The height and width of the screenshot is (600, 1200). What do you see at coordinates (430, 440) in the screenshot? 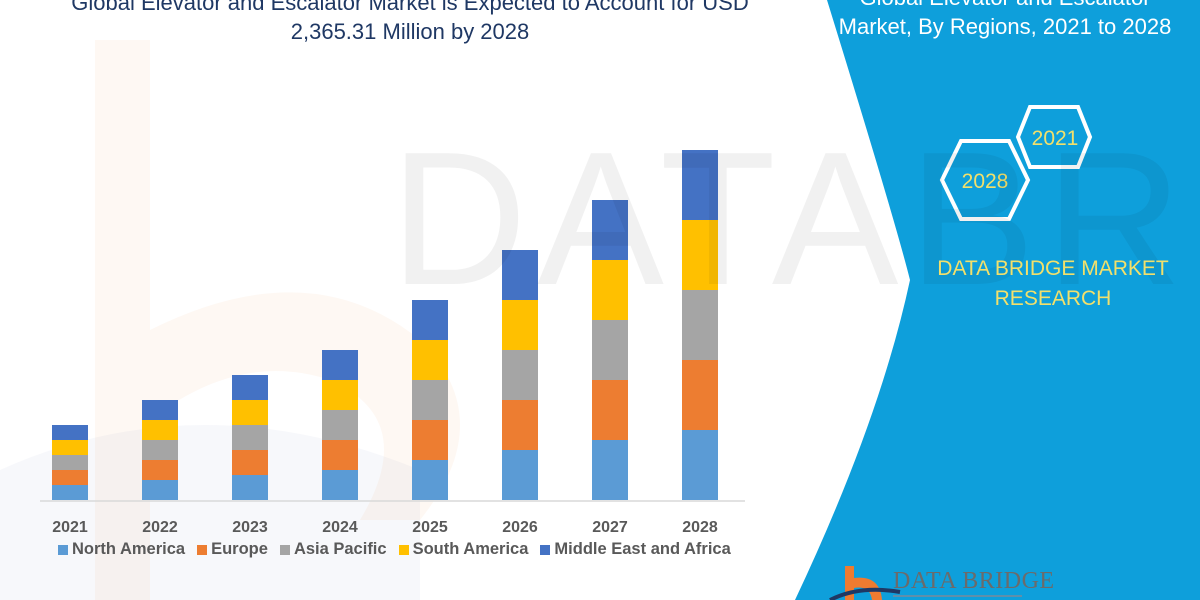
I see `bar-segment-2025-europe` at bounding box center [430, 440].